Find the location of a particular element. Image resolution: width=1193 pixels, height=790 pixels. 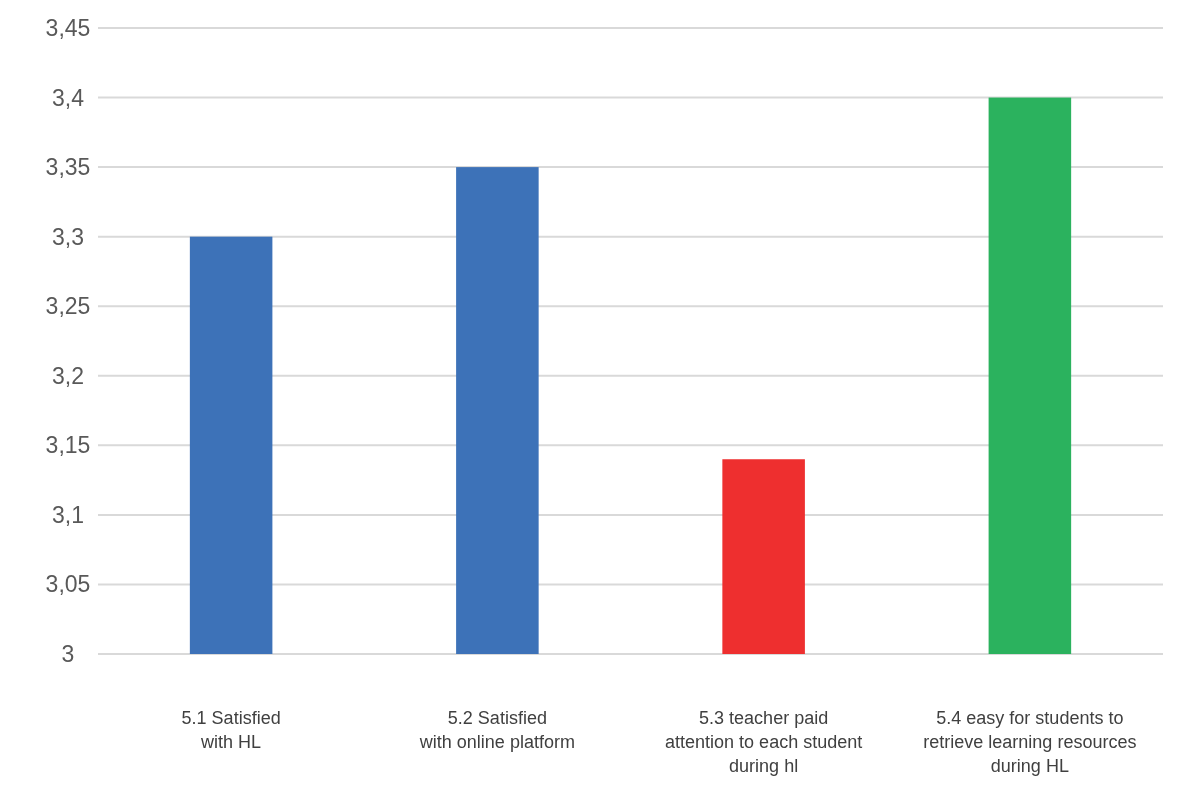

y-tick-label: 3,05 is located at coordinates (68, 584).